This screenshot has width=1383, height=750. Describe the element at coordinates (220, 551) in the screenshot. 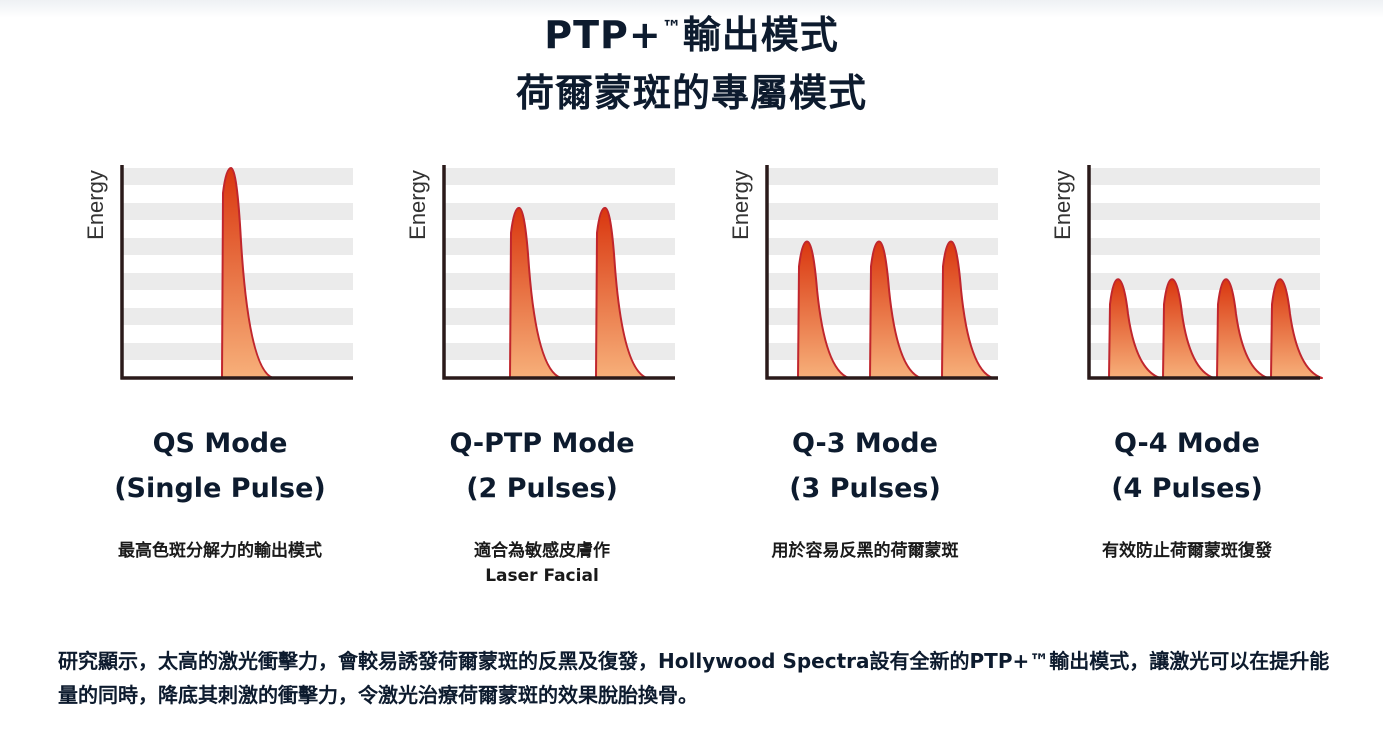

I see `mode-description: 最高色斑分解力的輸出模式` at that location.